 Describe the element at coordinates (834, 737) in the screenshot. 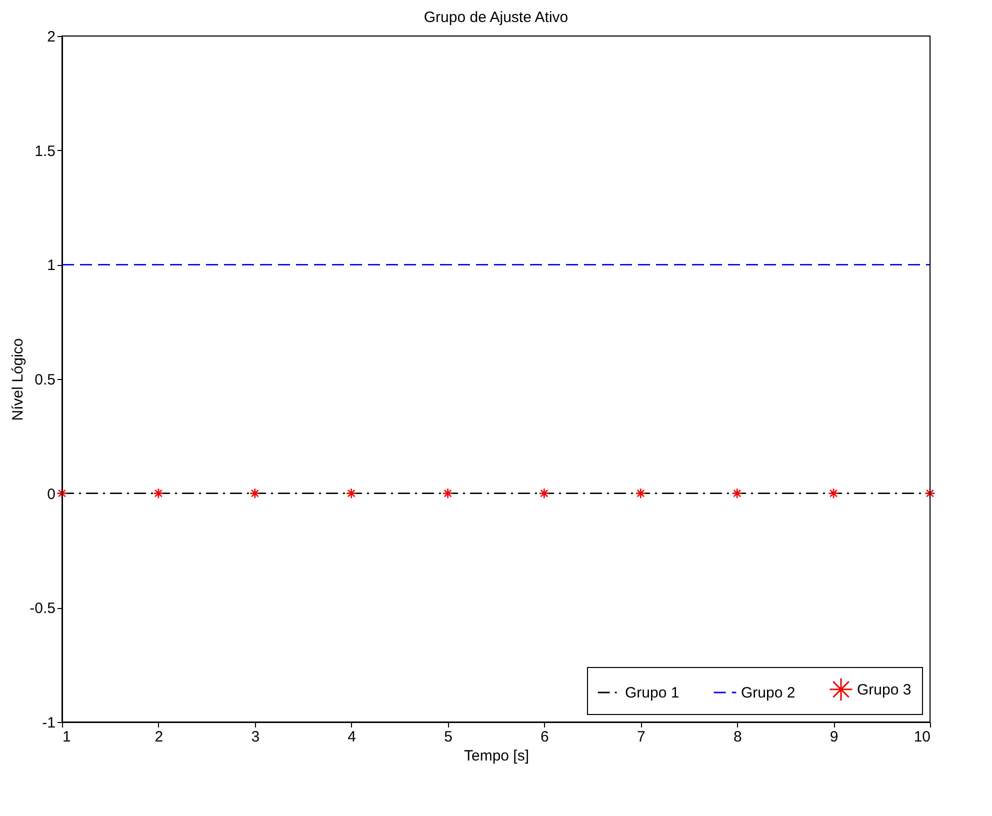

I see `x-tick-label: 9` at that location.